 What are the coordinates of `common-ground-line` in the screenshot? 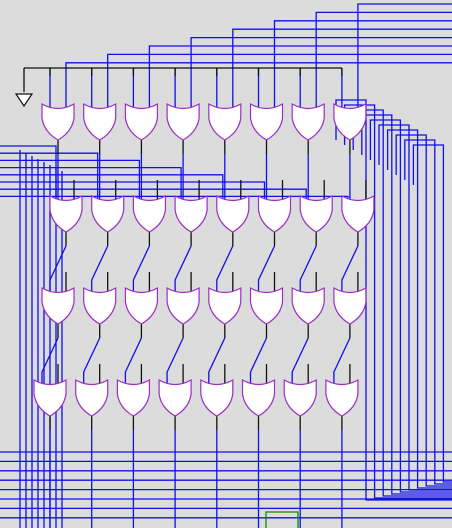 It's located at (178, 87).